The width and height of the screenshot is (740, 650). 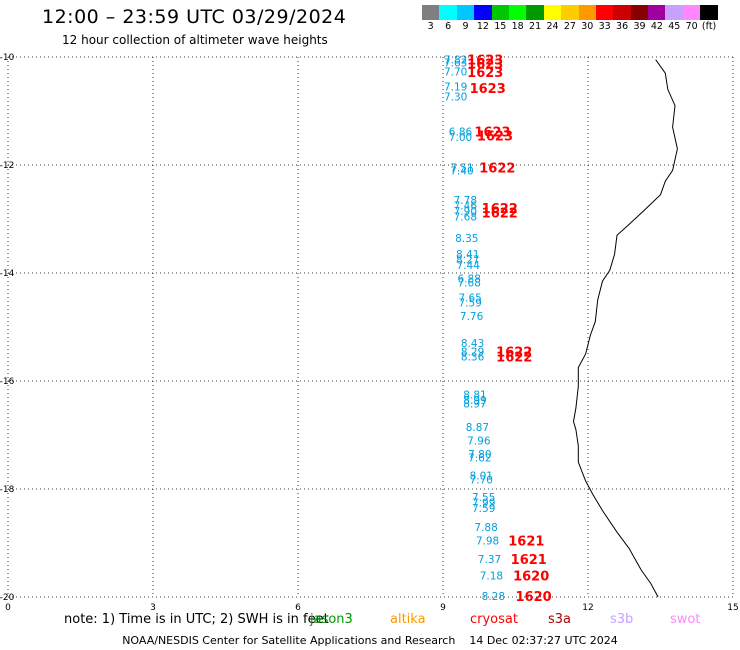 I want to click on wave-height-label: 7.51, so click(x=461, y=169).